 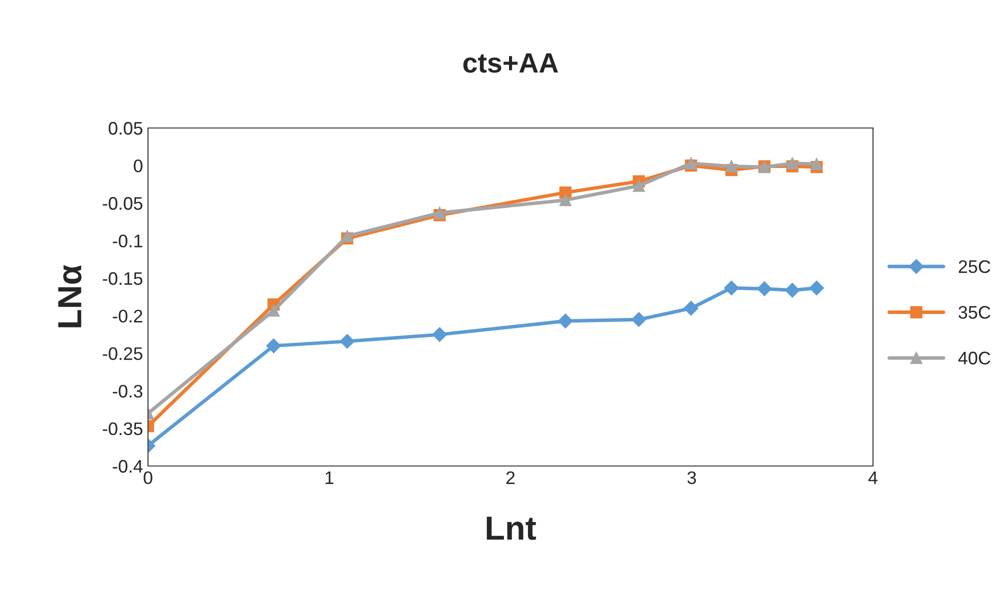 What do you see at coordinates (127, 391) in the screenshot?
I see `y-tick-label: -0.3` at bounding box center [127, 391].